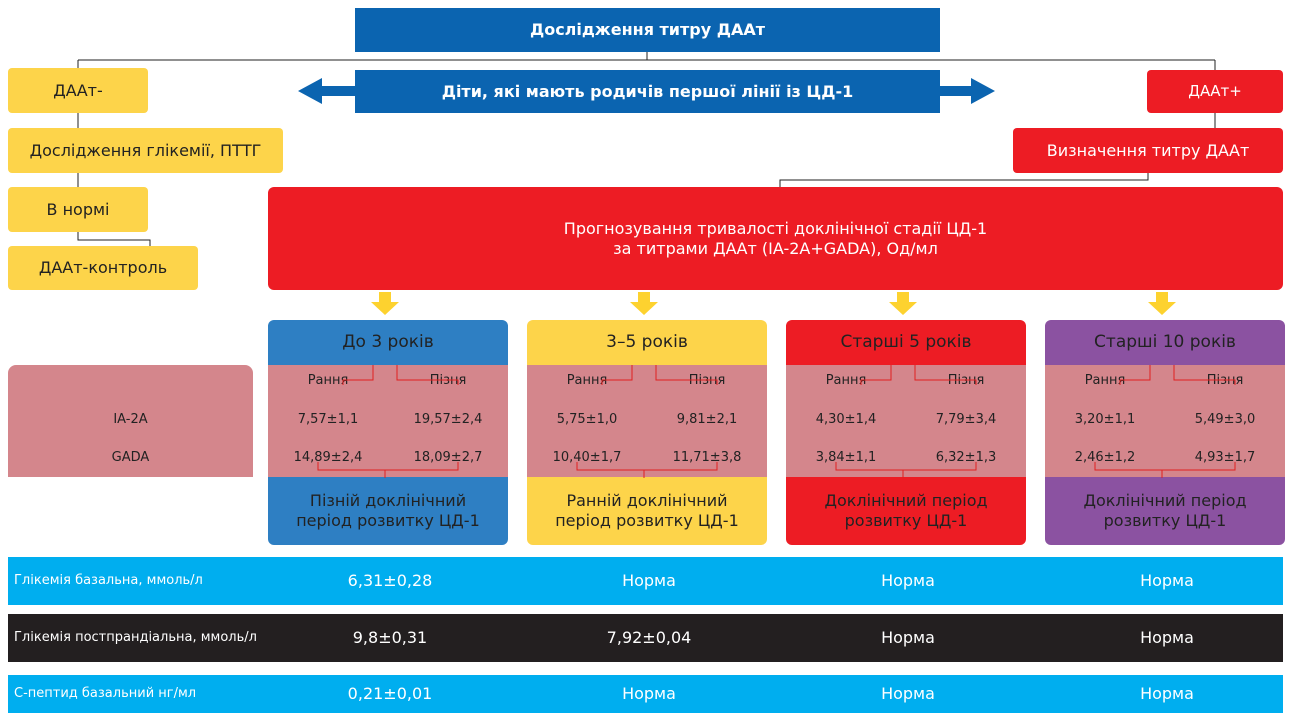 The image size is (1291, 713). I want to click on text: 19,57±2,4, so click(448, 419).